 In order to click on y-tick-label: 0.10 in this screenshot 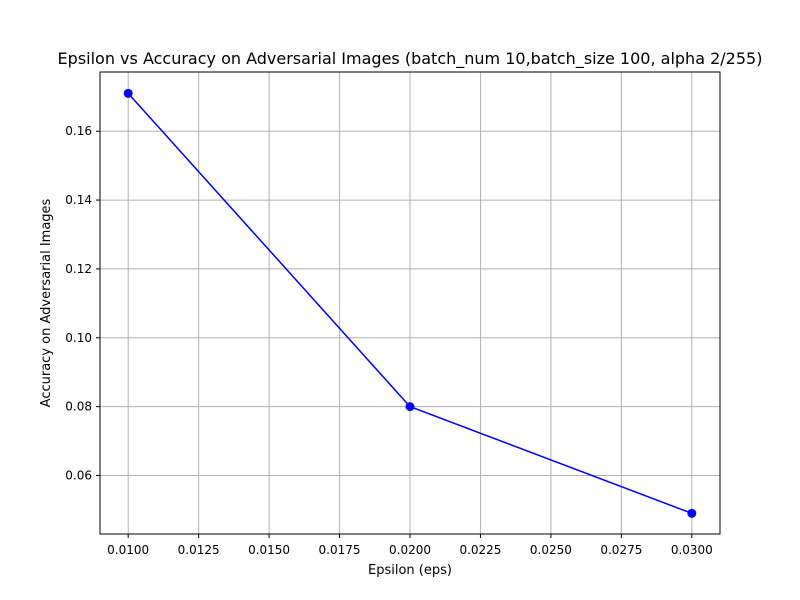, I will do `click(78, 338)`.